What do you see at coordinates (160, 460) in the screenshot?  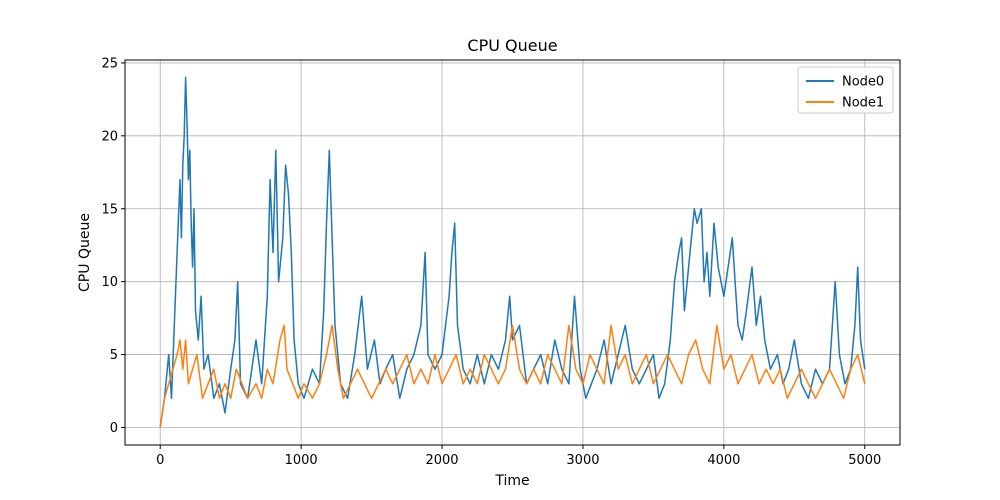 I see `x-tick-label: 0` at bounding box center [160, 460].